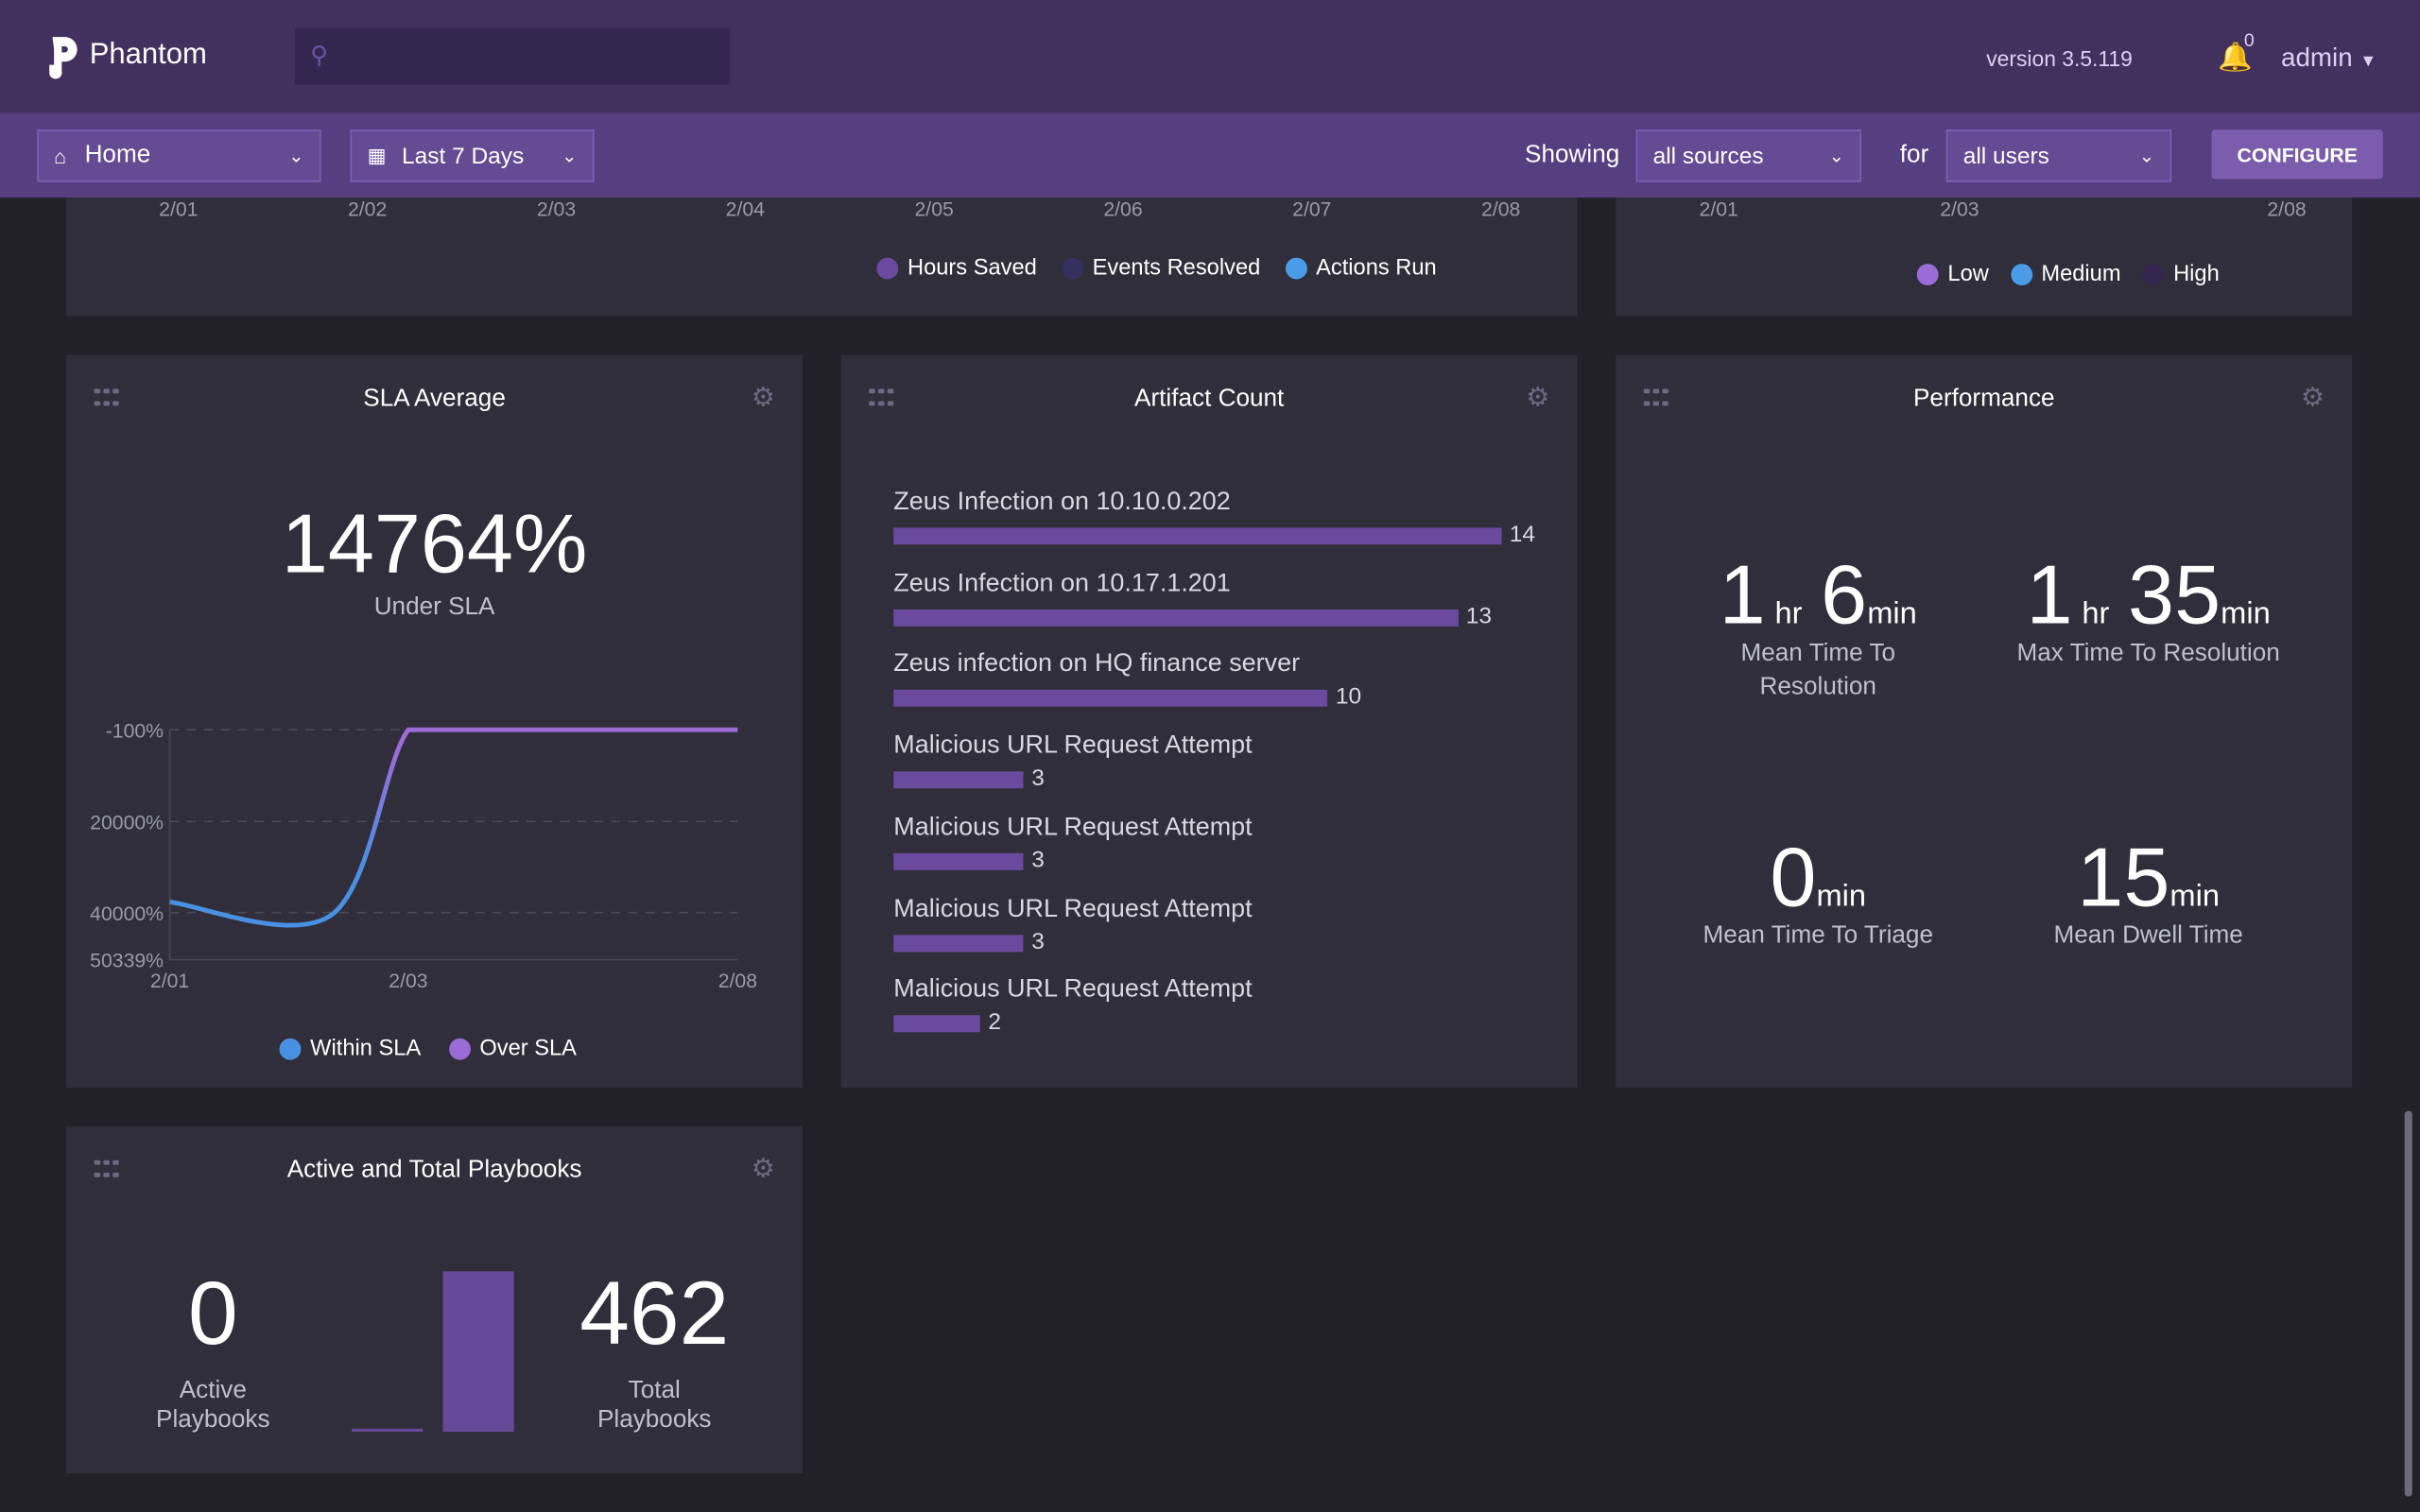 Image resolution: width=2420 pixels, height=1512 pixels. I want to click on artifact-label: Malicious URL Request Attempt, so click(1073, 745).